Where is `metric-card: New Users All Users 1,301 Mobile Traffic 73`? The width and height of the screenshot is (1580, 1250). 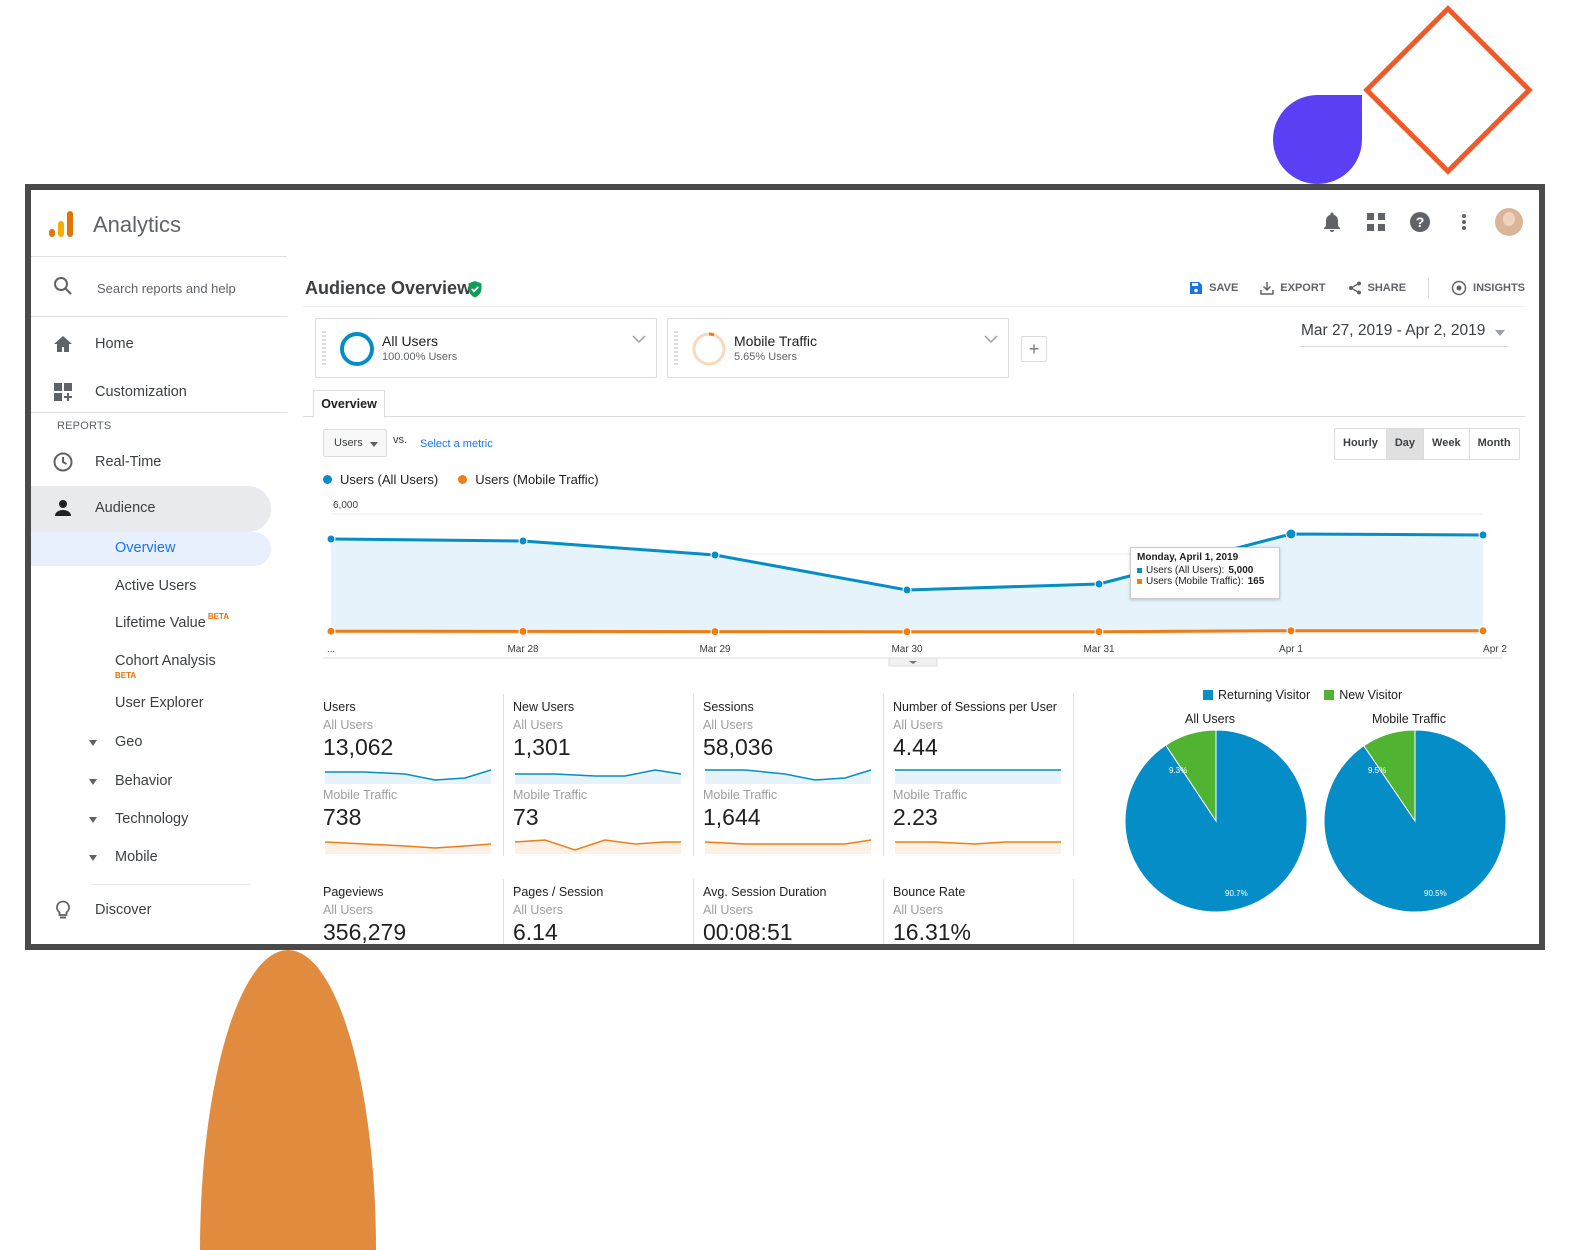 metric-card: New Users All Users 1,301 Mobile Traffic 73 is located at coordinates (604, 780).